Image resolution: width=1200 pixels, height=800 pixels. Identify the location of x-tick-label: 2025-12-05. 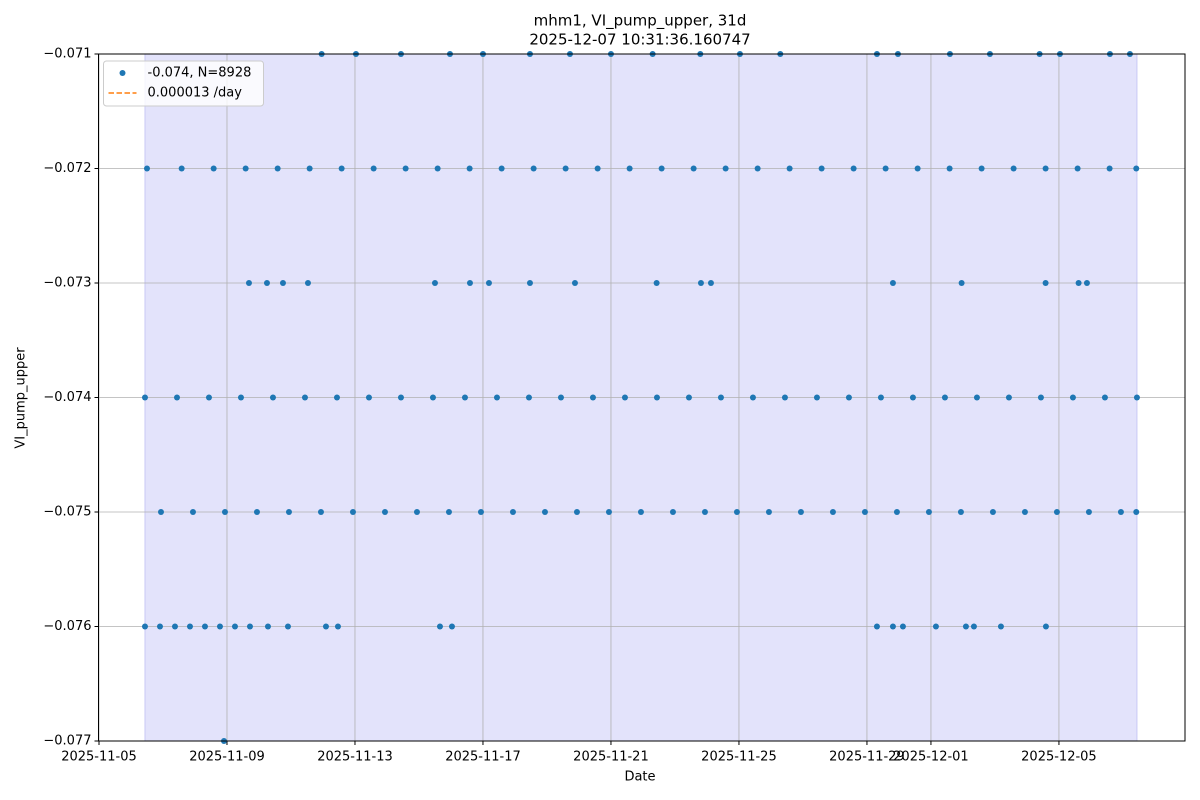
(1059, 757).